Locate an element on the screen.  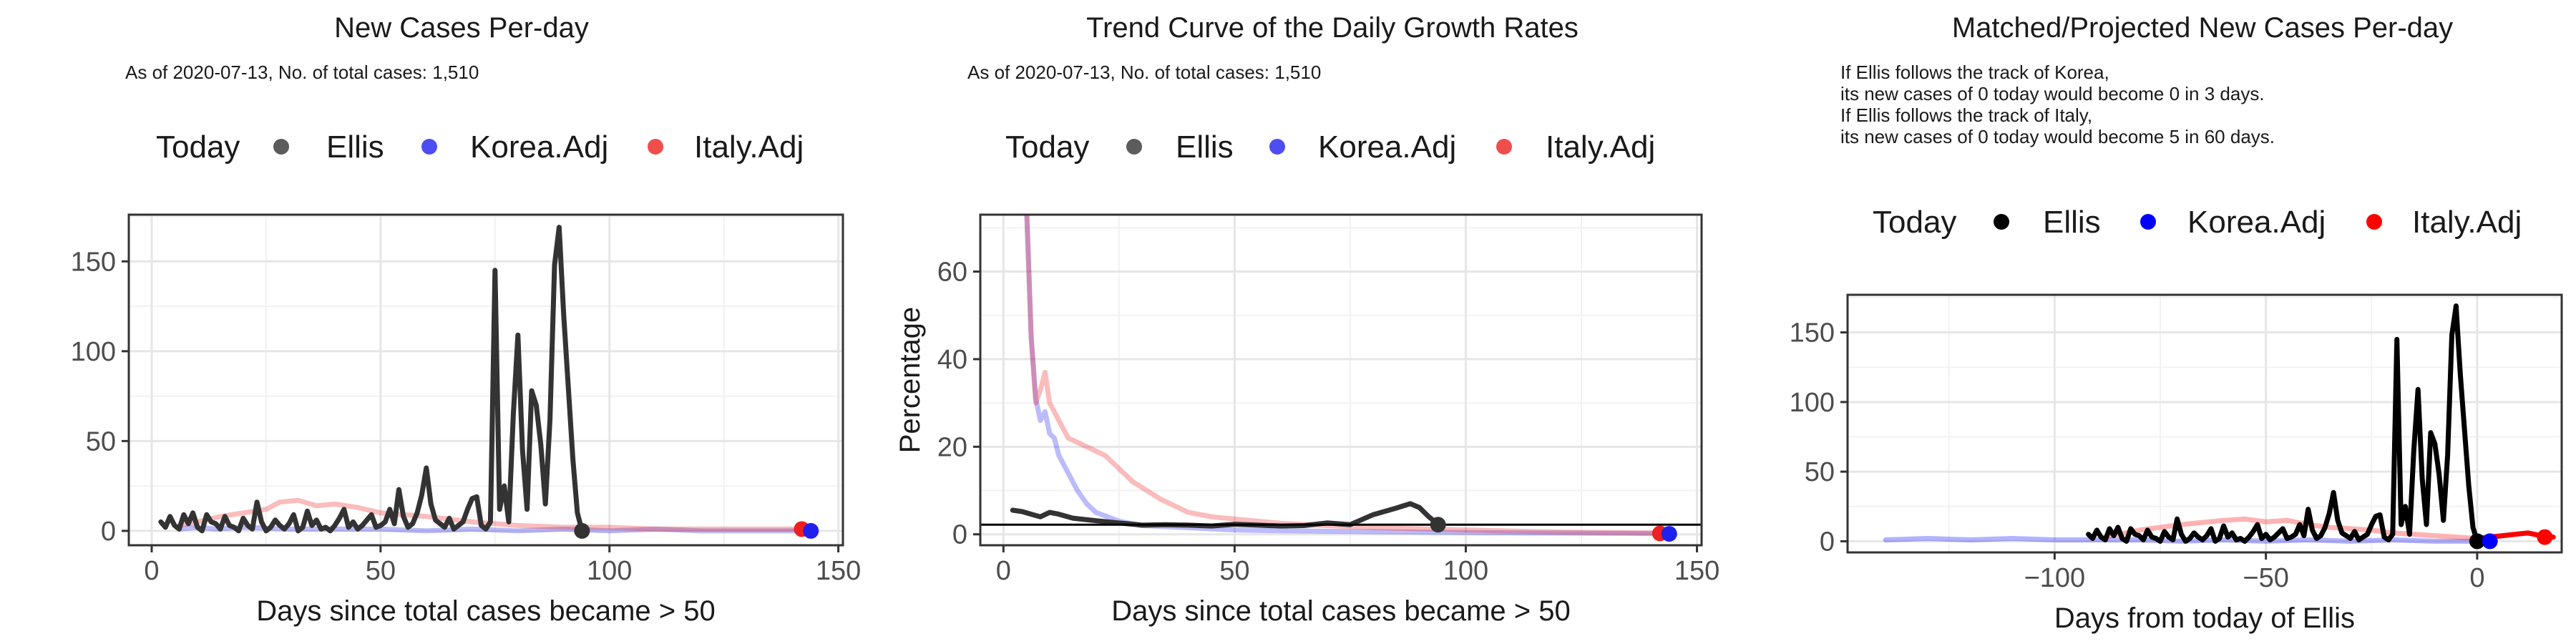
chart-title: Matched/Projected New Cases Per-day is located at coordinates (2202, 28).